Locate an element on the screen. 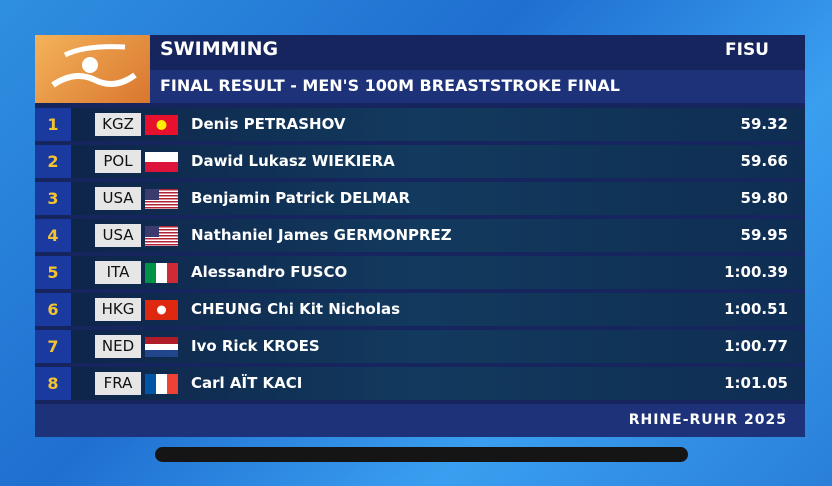 Image resolution: width=832 pixels, height=486 pixels. rank: 4 is located at coordinates (53, 235).